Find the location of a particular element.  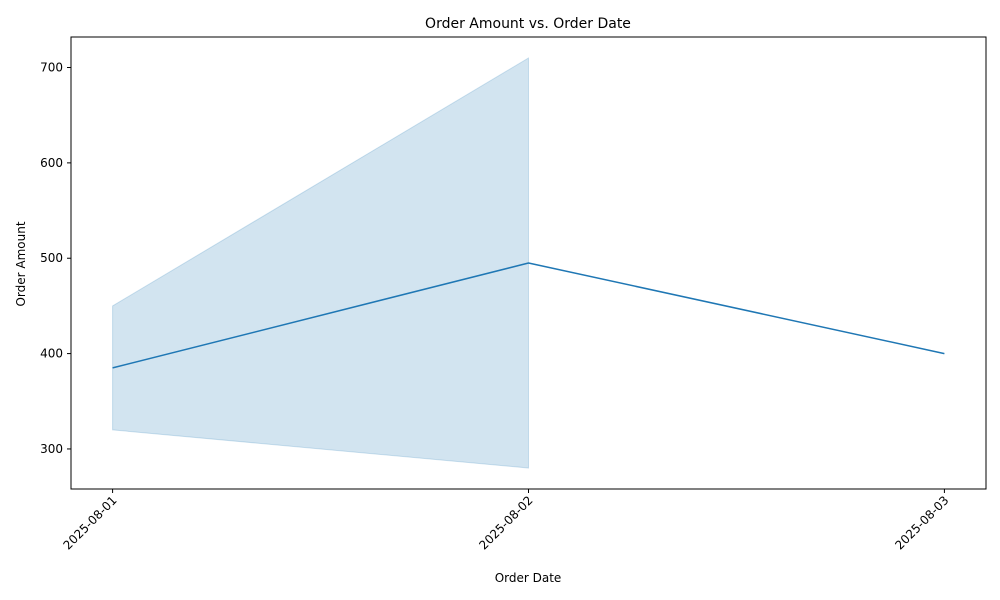

series-line is located at coordinates (528, 315).